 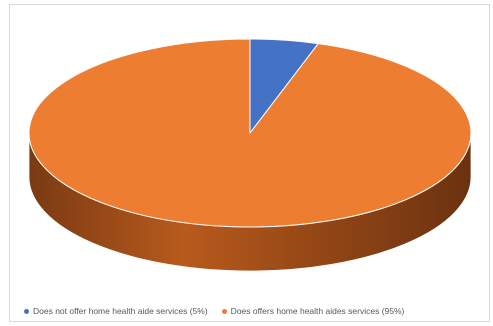 I want to click on legend-swatch-blue, so click(x=26, y=311).